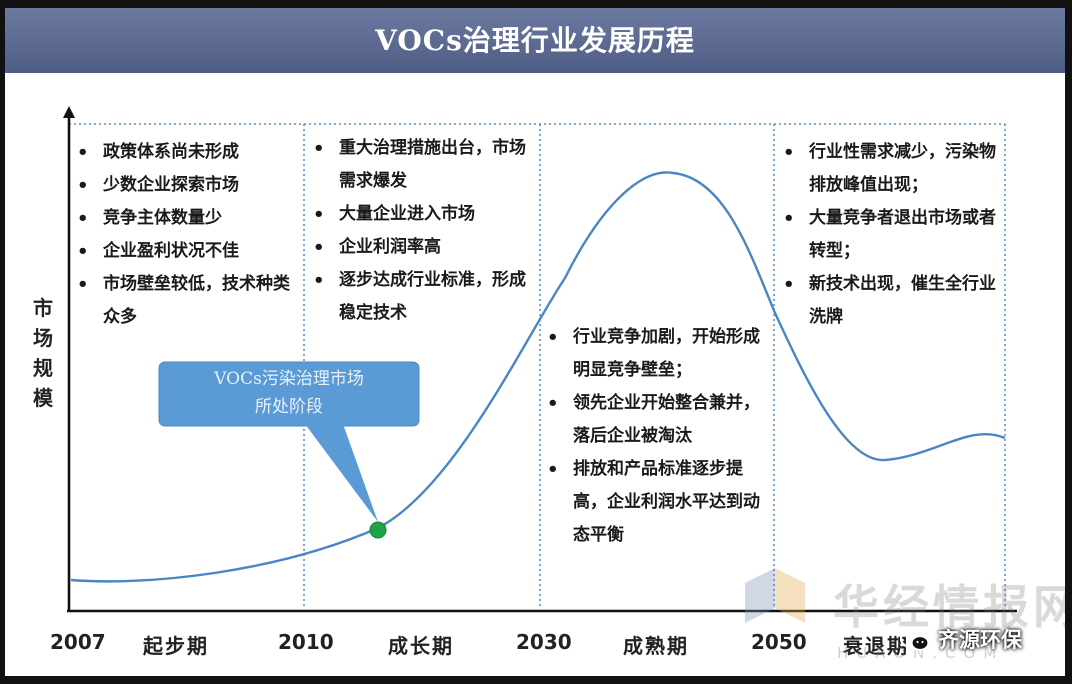 This screenshot has height=684, width=1072. I want to click on watermark-sub: HUAON.COM, so click(921, 653).